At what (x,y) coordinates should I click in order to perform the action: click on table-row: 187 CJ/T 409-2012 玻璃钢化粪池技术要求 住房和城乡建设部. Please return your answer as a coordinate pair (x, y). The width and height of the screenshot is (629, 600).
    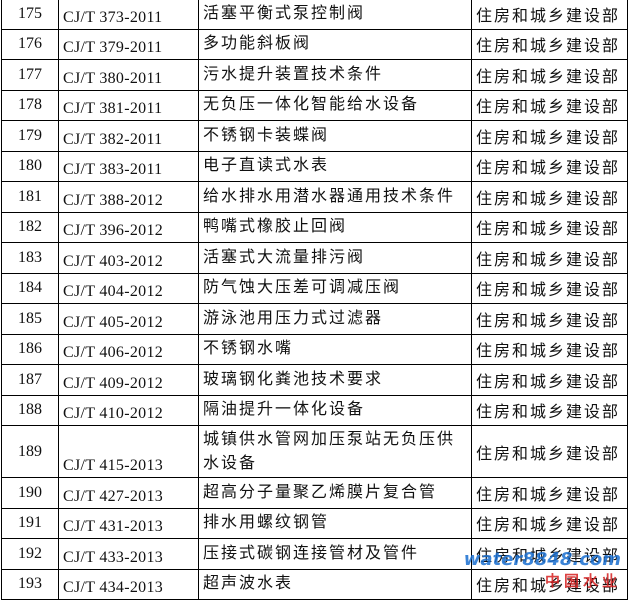
    Looking at the image, I should click on (314, 380).